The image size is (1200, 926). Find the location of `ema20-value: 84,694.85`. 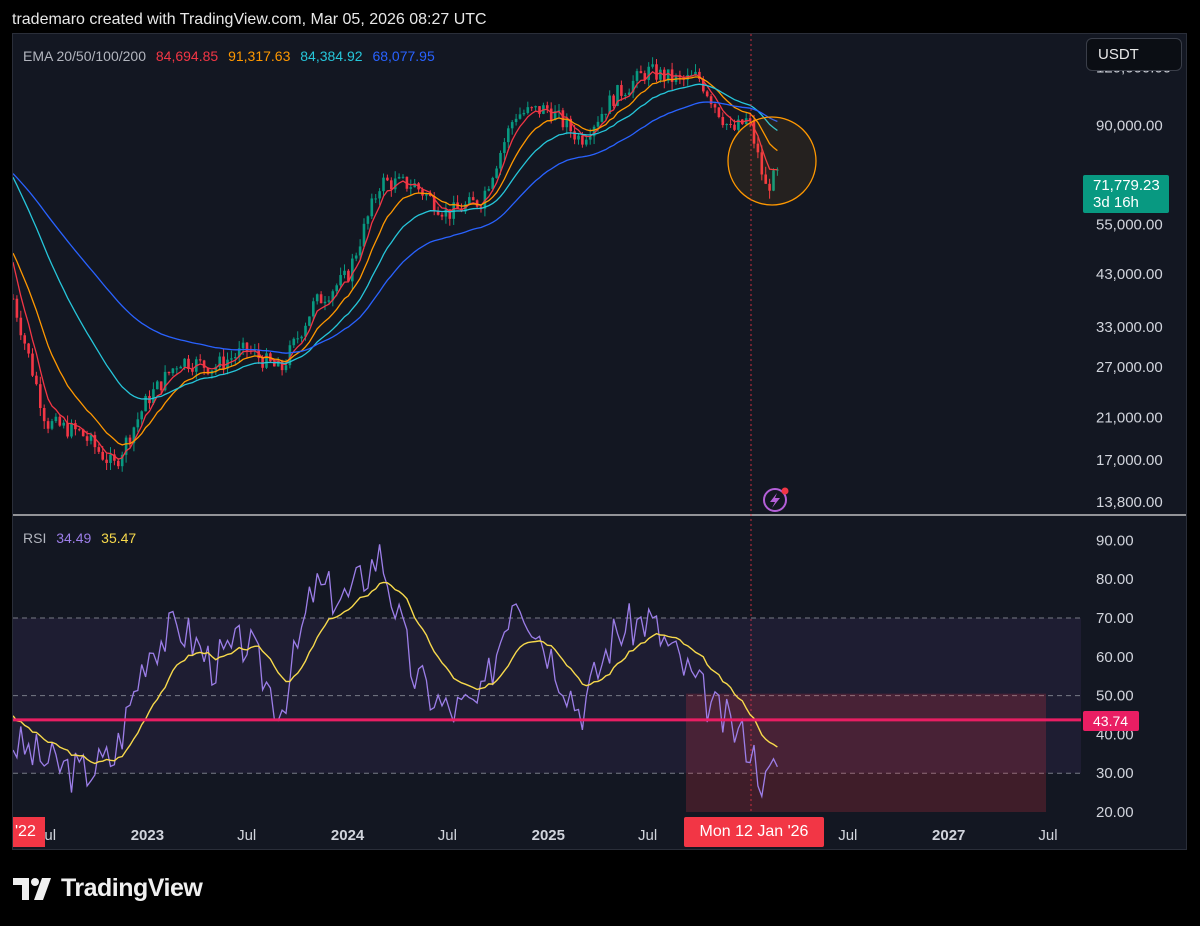

ema20-value: 84,694.85 is located at coordinates (187, 56).